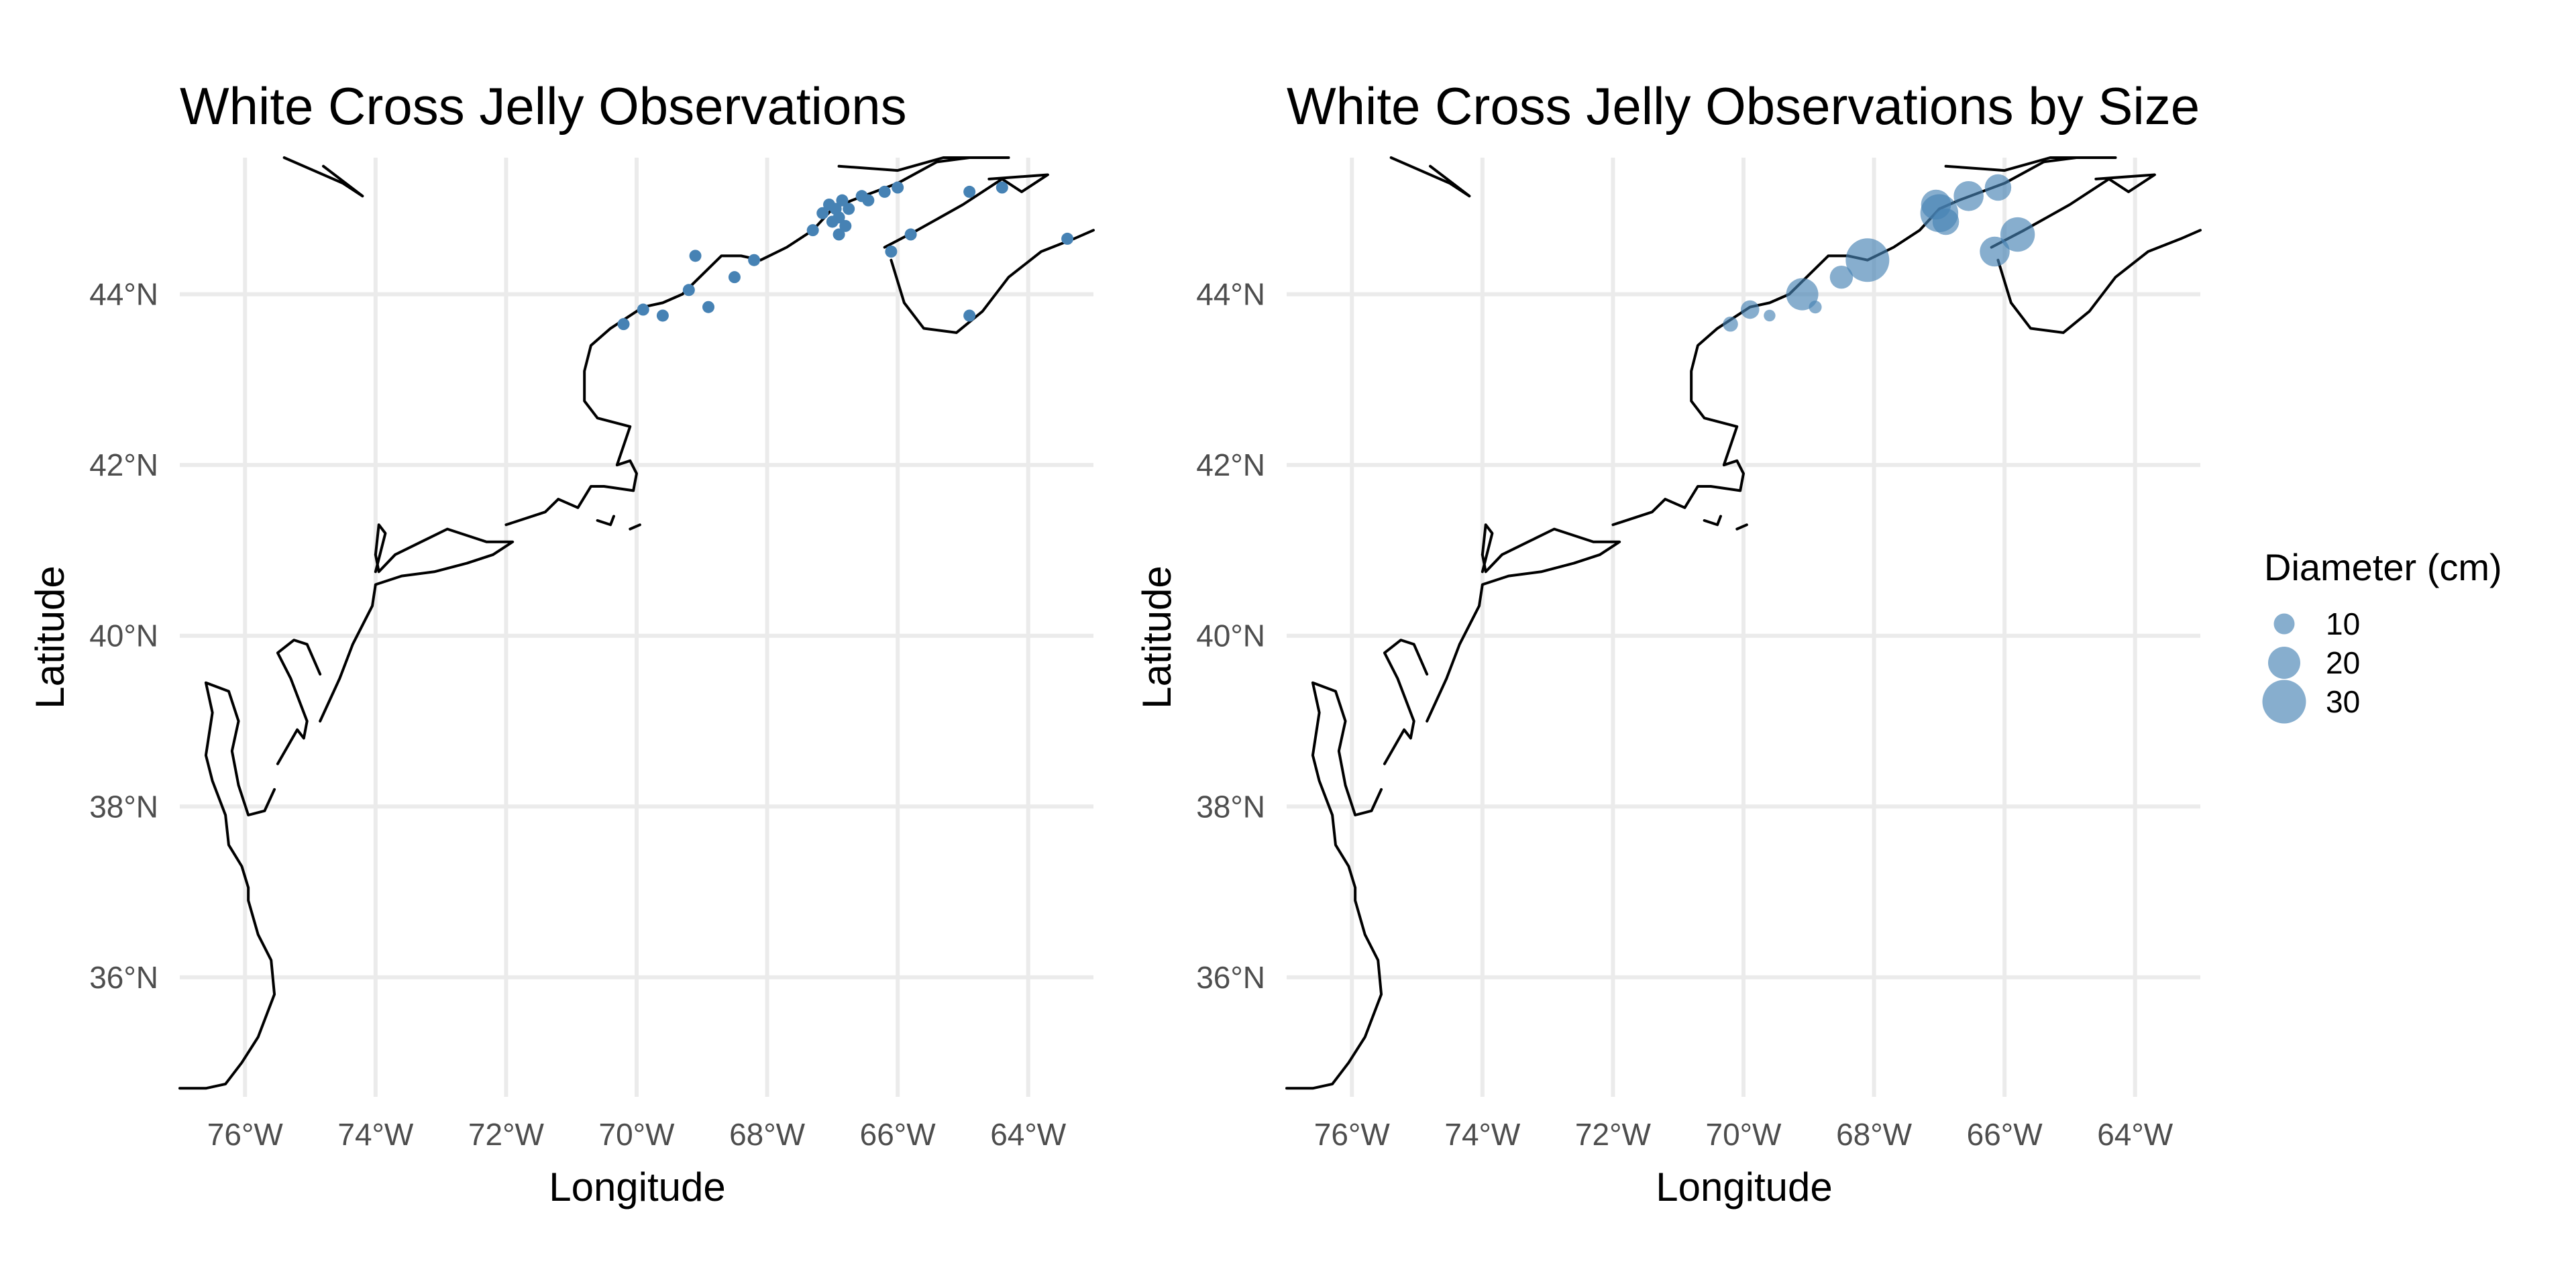 This screenshot has width=2576, height=1288. Describe the element at coordinates (123, 464) in the screenshot. I see `y-tick-label: 42°N` at that location.